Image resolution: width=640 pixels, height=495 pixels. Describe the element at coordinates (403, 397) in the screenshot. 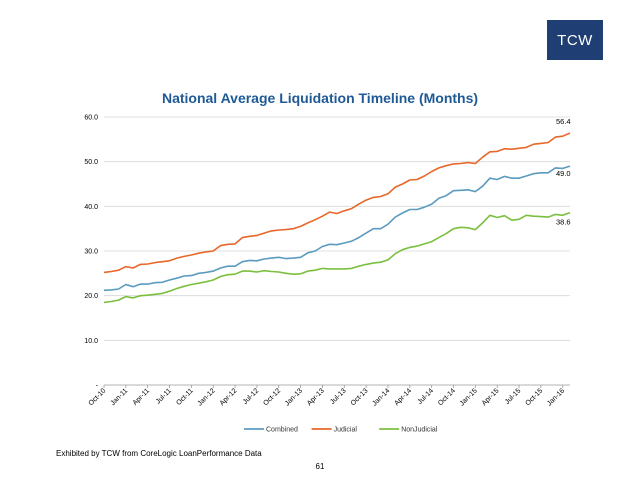

I see `x-tick-label: Apr-14` at that location.